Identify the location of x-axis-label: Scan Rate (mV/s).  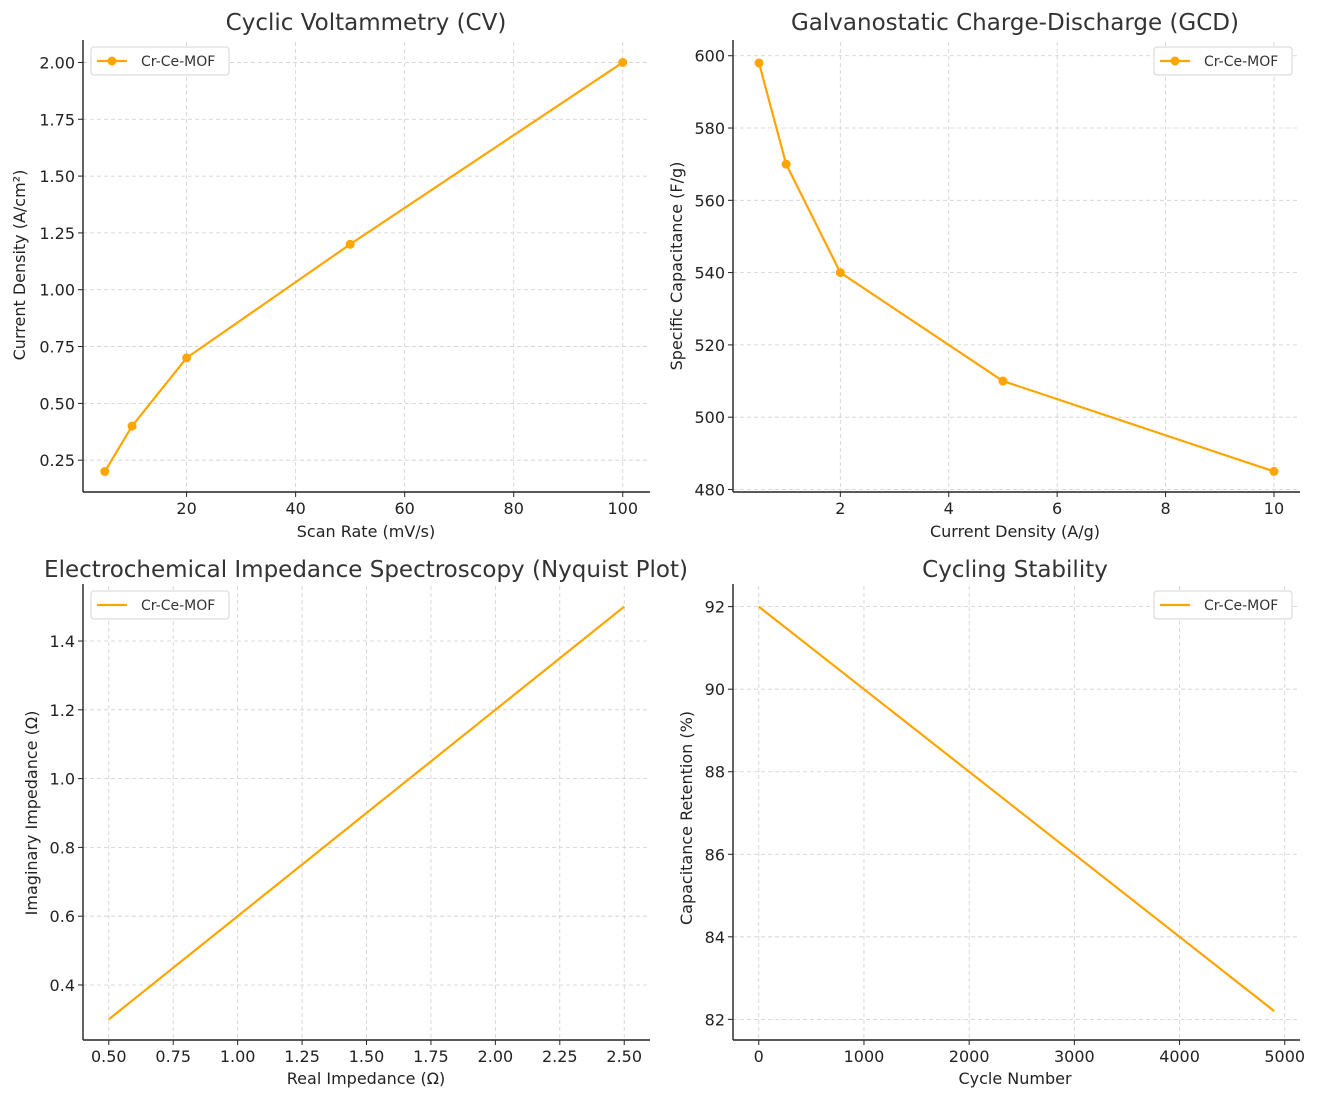
(366, 531).